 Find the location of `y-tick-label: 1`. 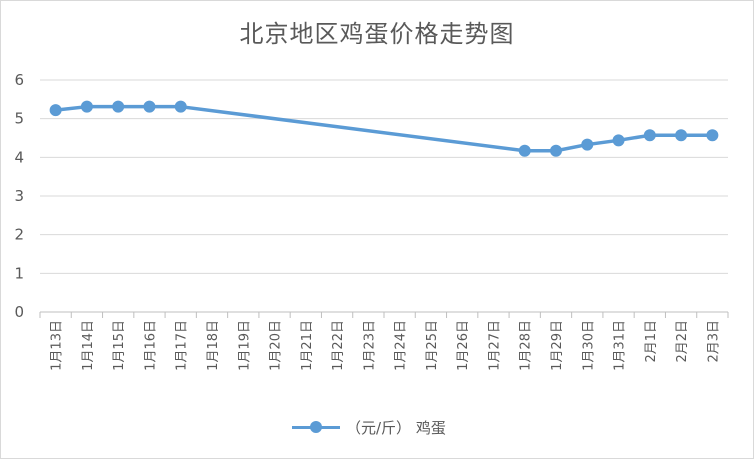

y-tick-label: 1 is located at coordinates (19, 273).